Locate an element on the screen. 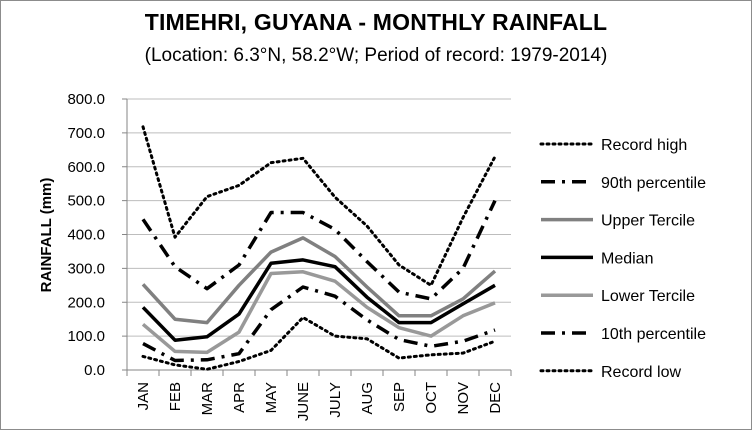 This screenshot has height=430, width=752. y-tick-label: 200.0 is located at coordinates (86, 302).